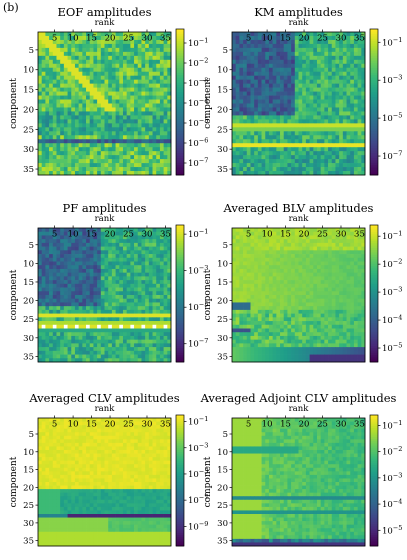 This screenshot has height=560, width=407. Describe the element at coordinates (392, 80) in the screenshot. I see `km-colorbar-tick-label: 10−3` at that location.